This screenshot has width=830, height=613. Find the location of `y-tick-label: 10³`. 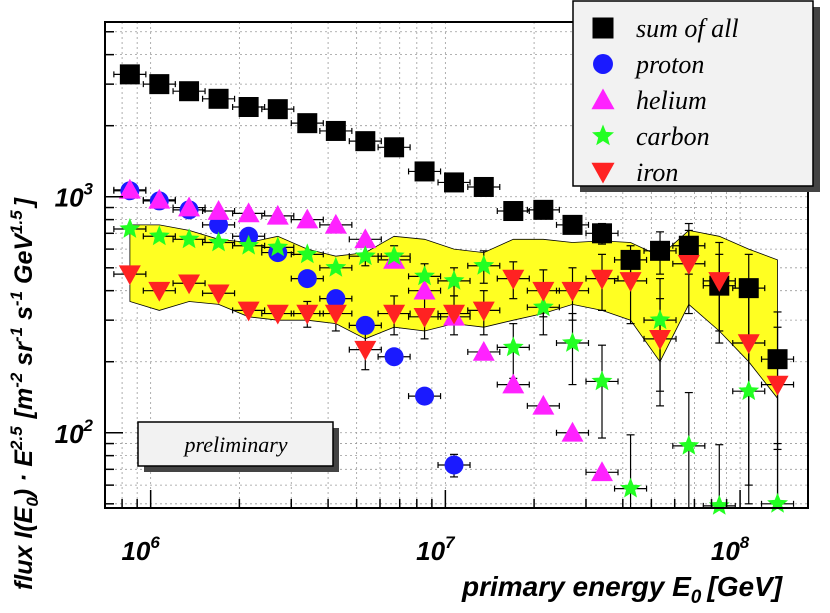

y-tick-label: 10³ is located at coordinates (74, 196).